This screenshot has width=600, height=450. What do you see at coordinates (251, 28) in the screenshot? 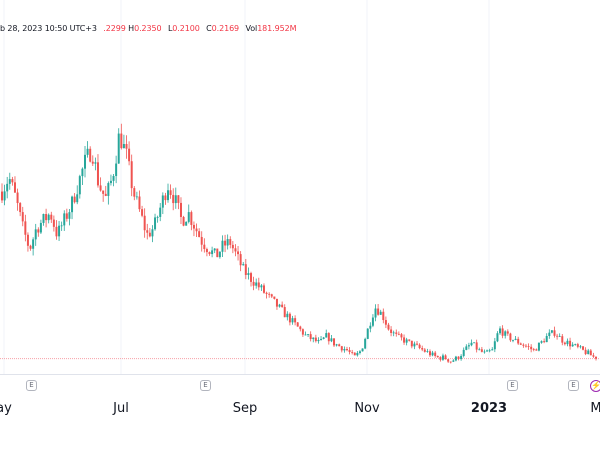
I see `legend-volume-label: Vol` at bounding box center [251, 28].